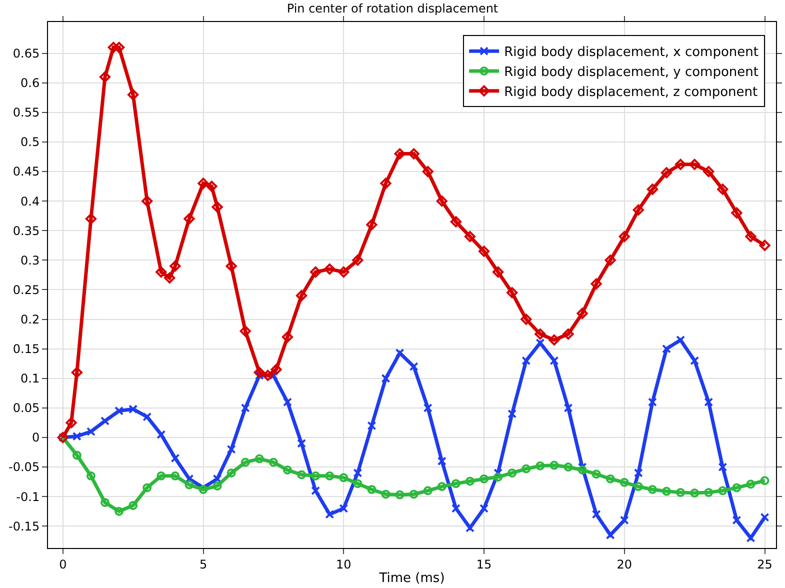 Image resolution: width=785 pixels, height=588 pixels. What do you see at coordinates (624, 564) in the screenshot?
I see `x-tick-label: 20` at bounding box center [624, 564].